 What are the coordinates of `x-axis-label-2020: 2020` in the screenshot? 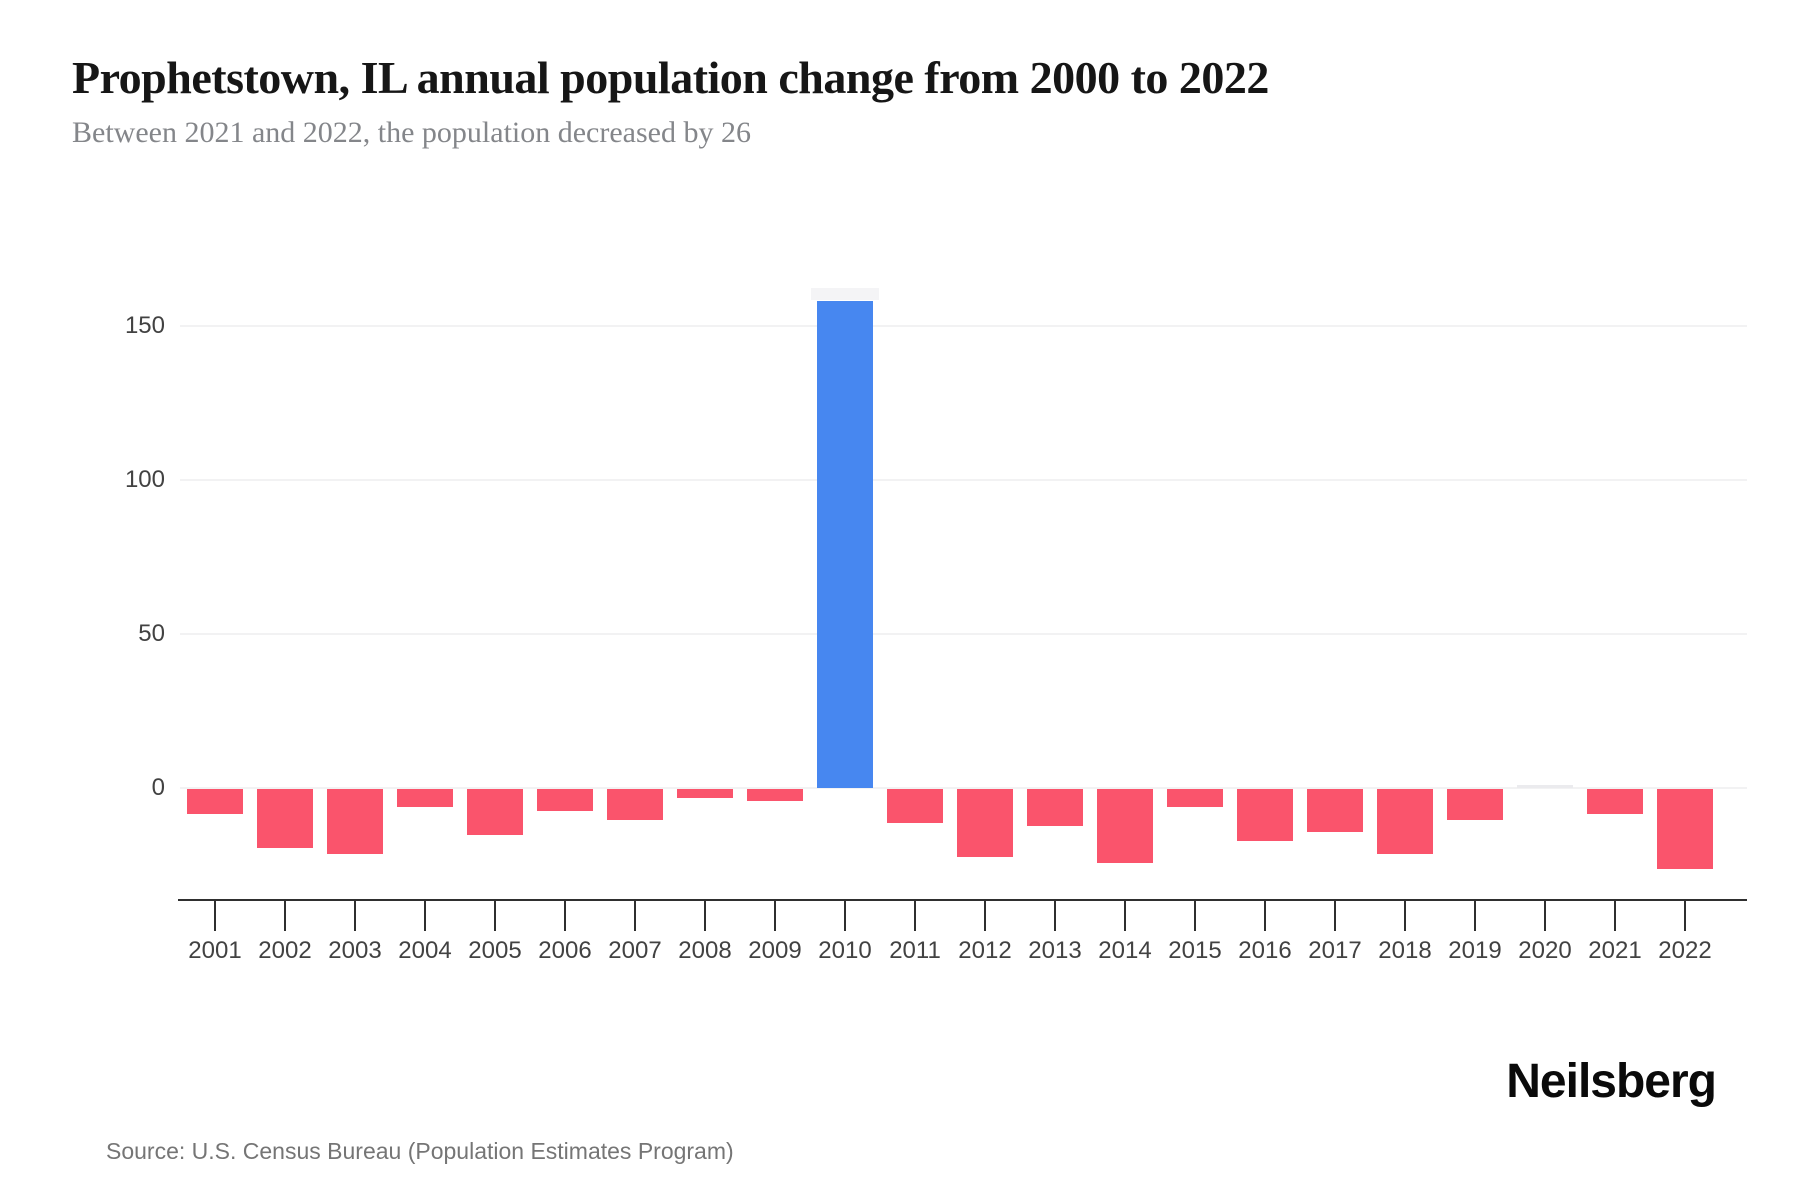 It's located at (1545, 950).